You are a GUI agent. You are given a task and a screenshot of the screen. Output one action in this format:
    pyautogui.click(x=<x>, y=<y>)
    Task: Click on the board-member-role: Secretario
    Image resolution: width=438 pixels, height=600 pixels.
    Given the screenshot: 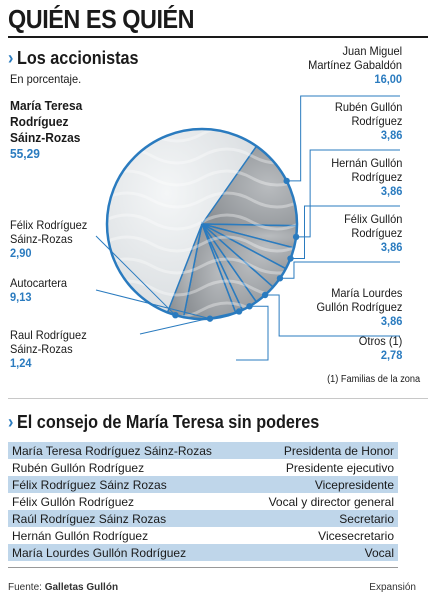 What is the action you would take?
    pyautogui.click(x=321, y=518)
    